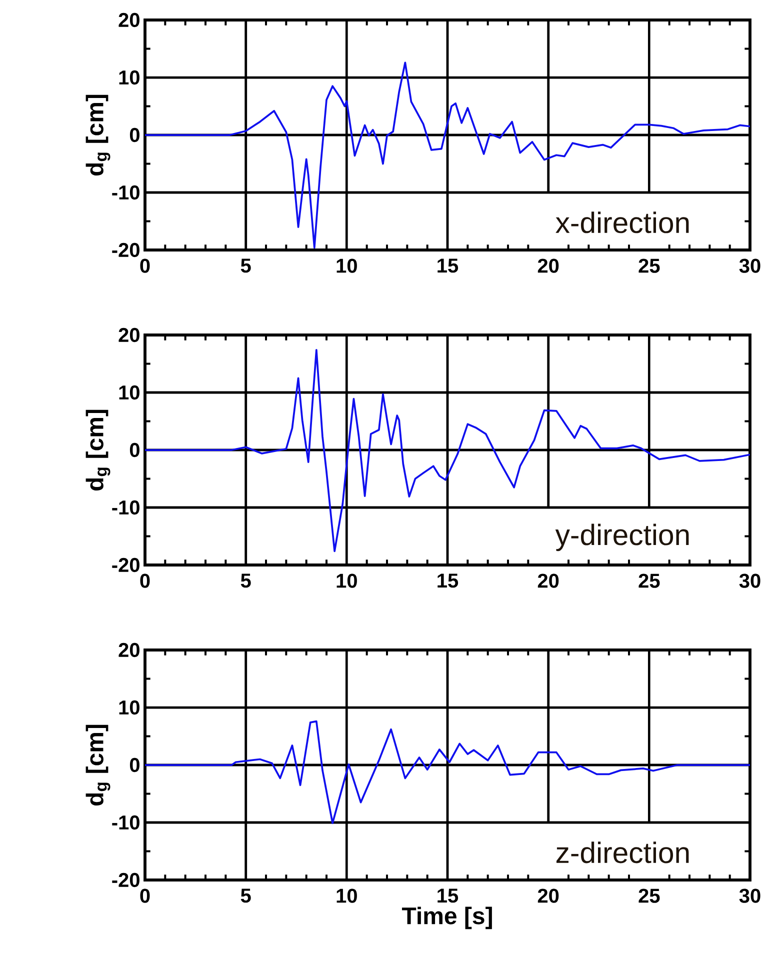 Image resolution: width=769 pixels, height=976 pixels. I want to click on annotation: y-direction, so click(622, 538).